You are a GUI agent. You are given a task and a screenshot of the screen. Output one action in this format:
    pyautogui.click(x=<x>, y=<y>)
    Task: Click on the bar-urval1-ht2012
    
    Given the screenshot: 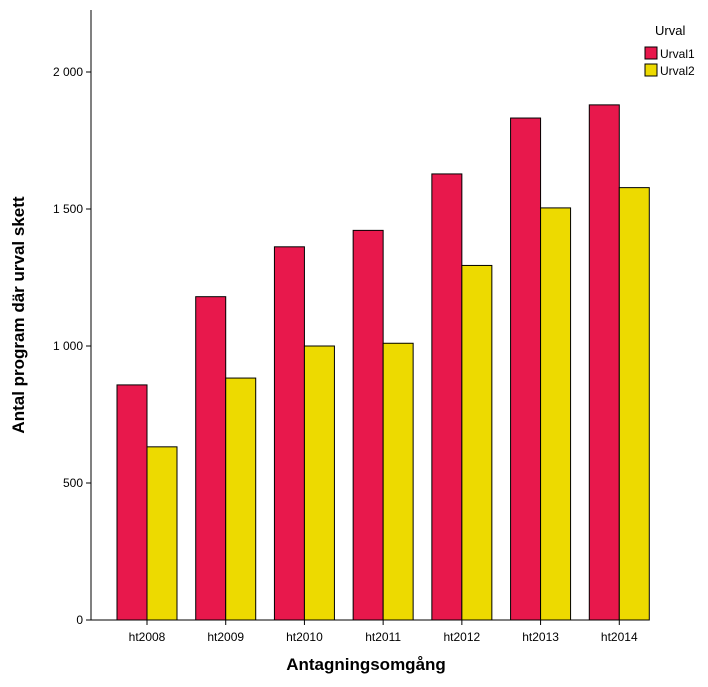 What is the action you would take?
    pyautogui.click(x=447, y=397)
    